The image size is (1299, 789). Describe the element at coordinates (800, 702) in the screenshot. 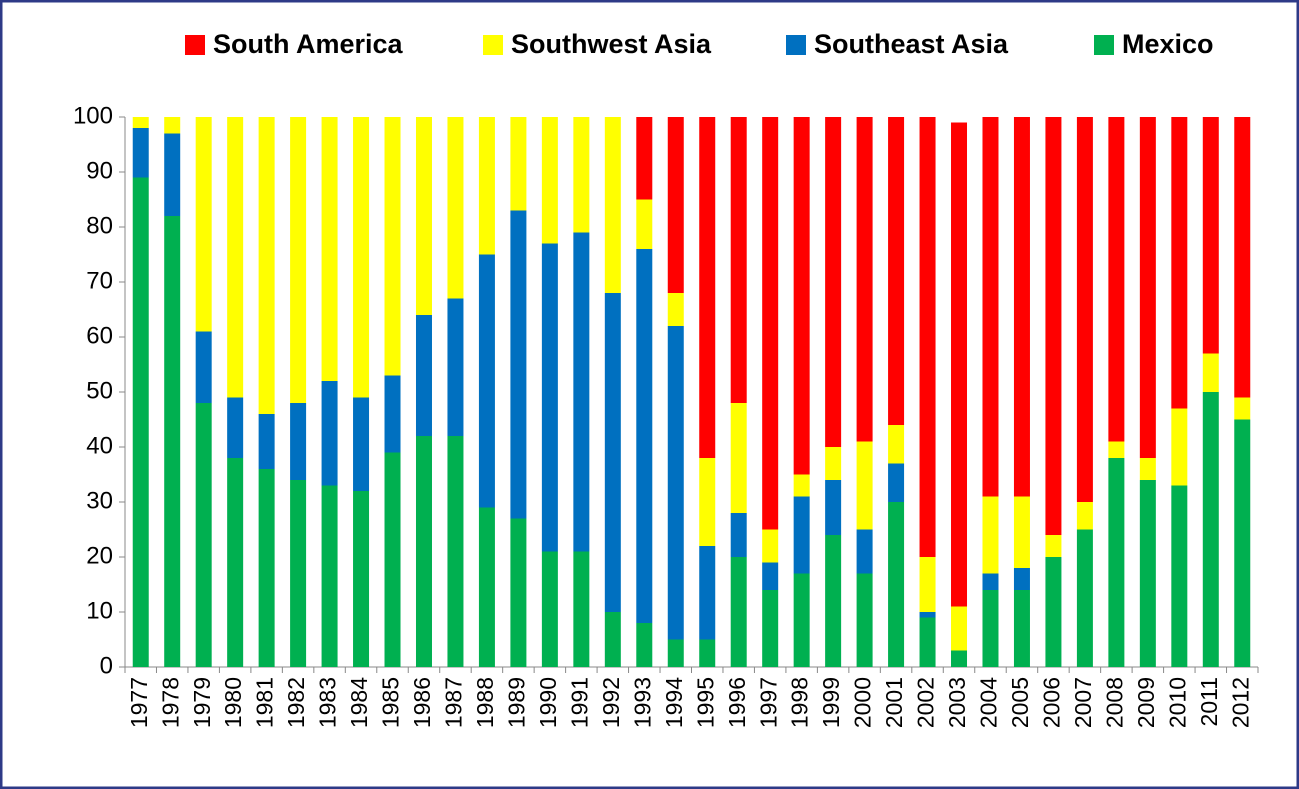

I see `x-tick-label: 1998` at that location.